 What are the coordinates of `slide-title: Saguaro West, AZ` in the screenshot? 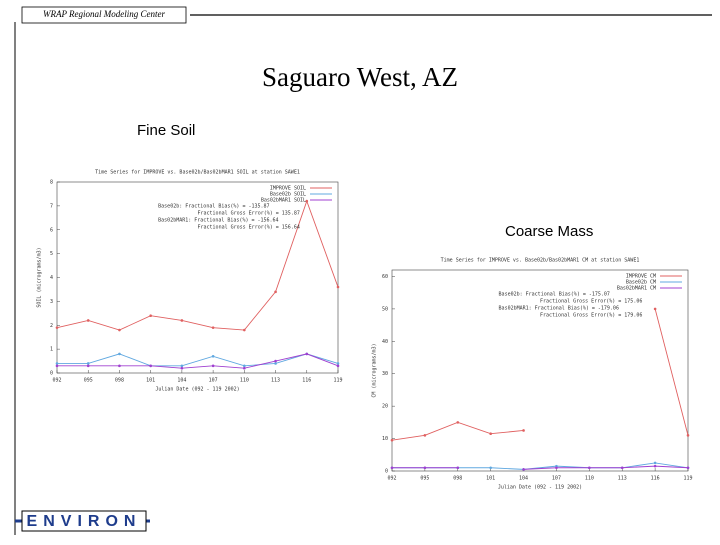 It's located at (360, 77).